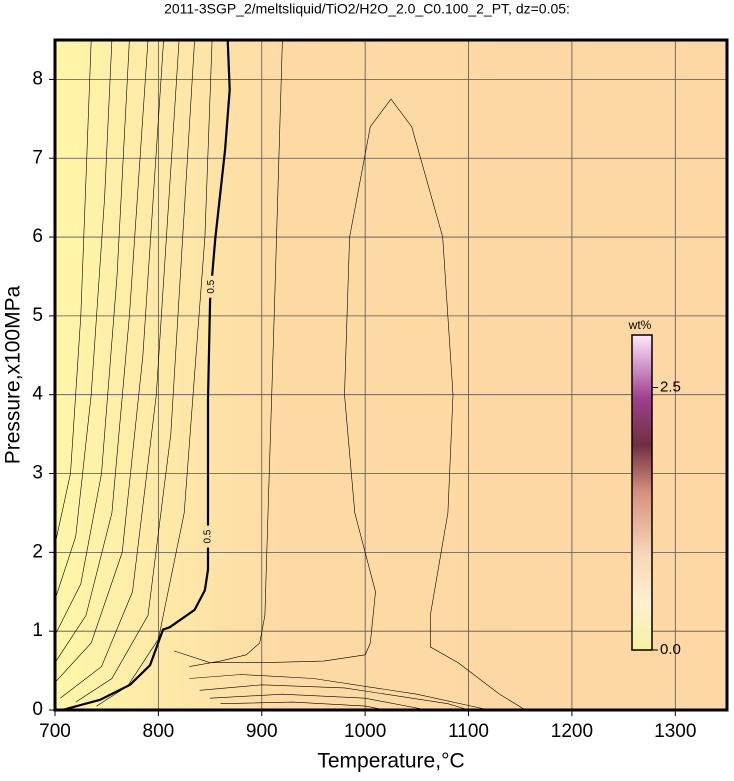 The height and width of the screenshot is (781, 734). I want to click on y-tick-label: 4, so click(37, 394).